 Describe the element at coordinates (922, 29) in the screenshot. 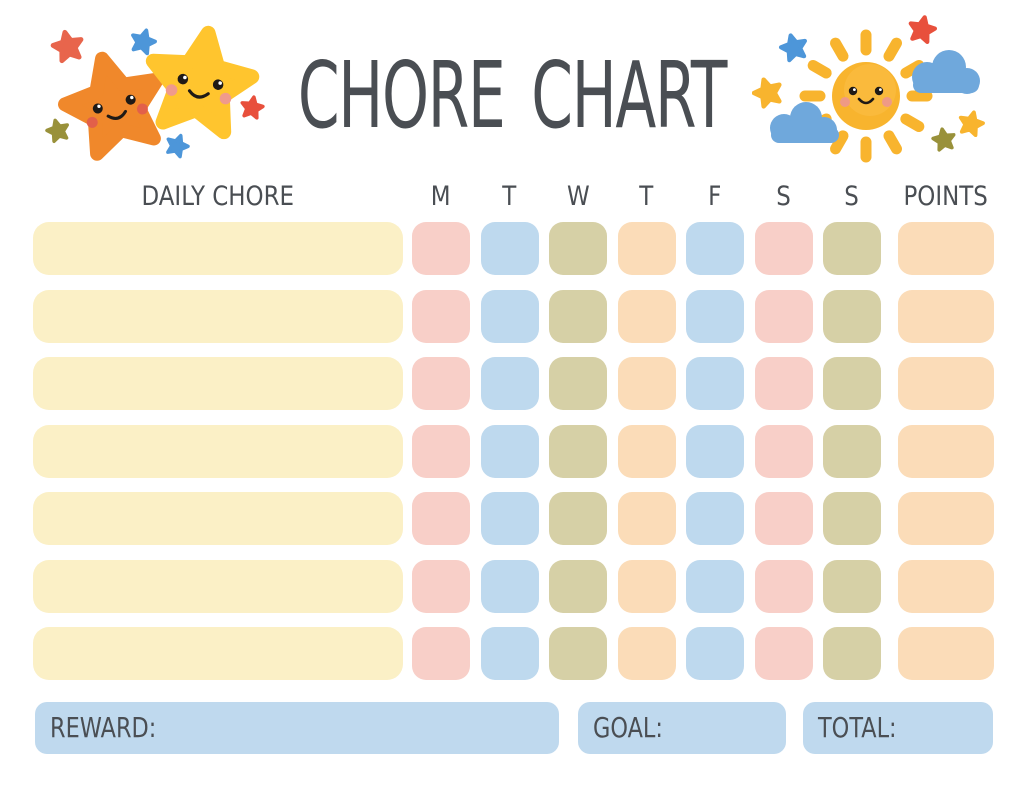

I see `red-star-icon` at that location.